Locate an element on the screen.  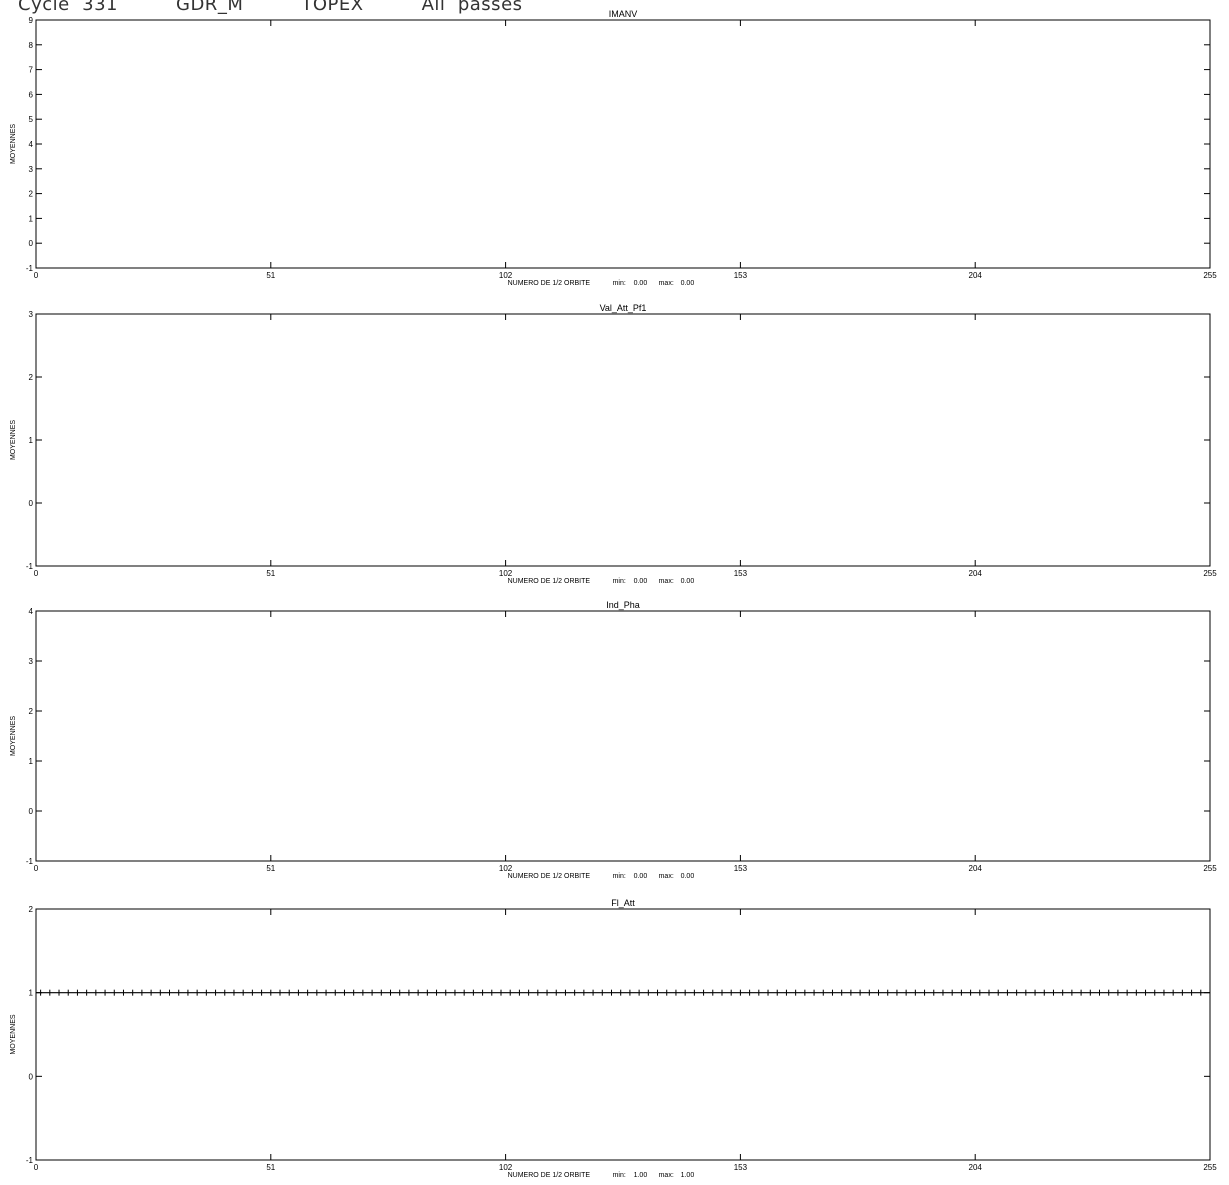
chart-title: Fl_Att is located at coordinates (623, 903).